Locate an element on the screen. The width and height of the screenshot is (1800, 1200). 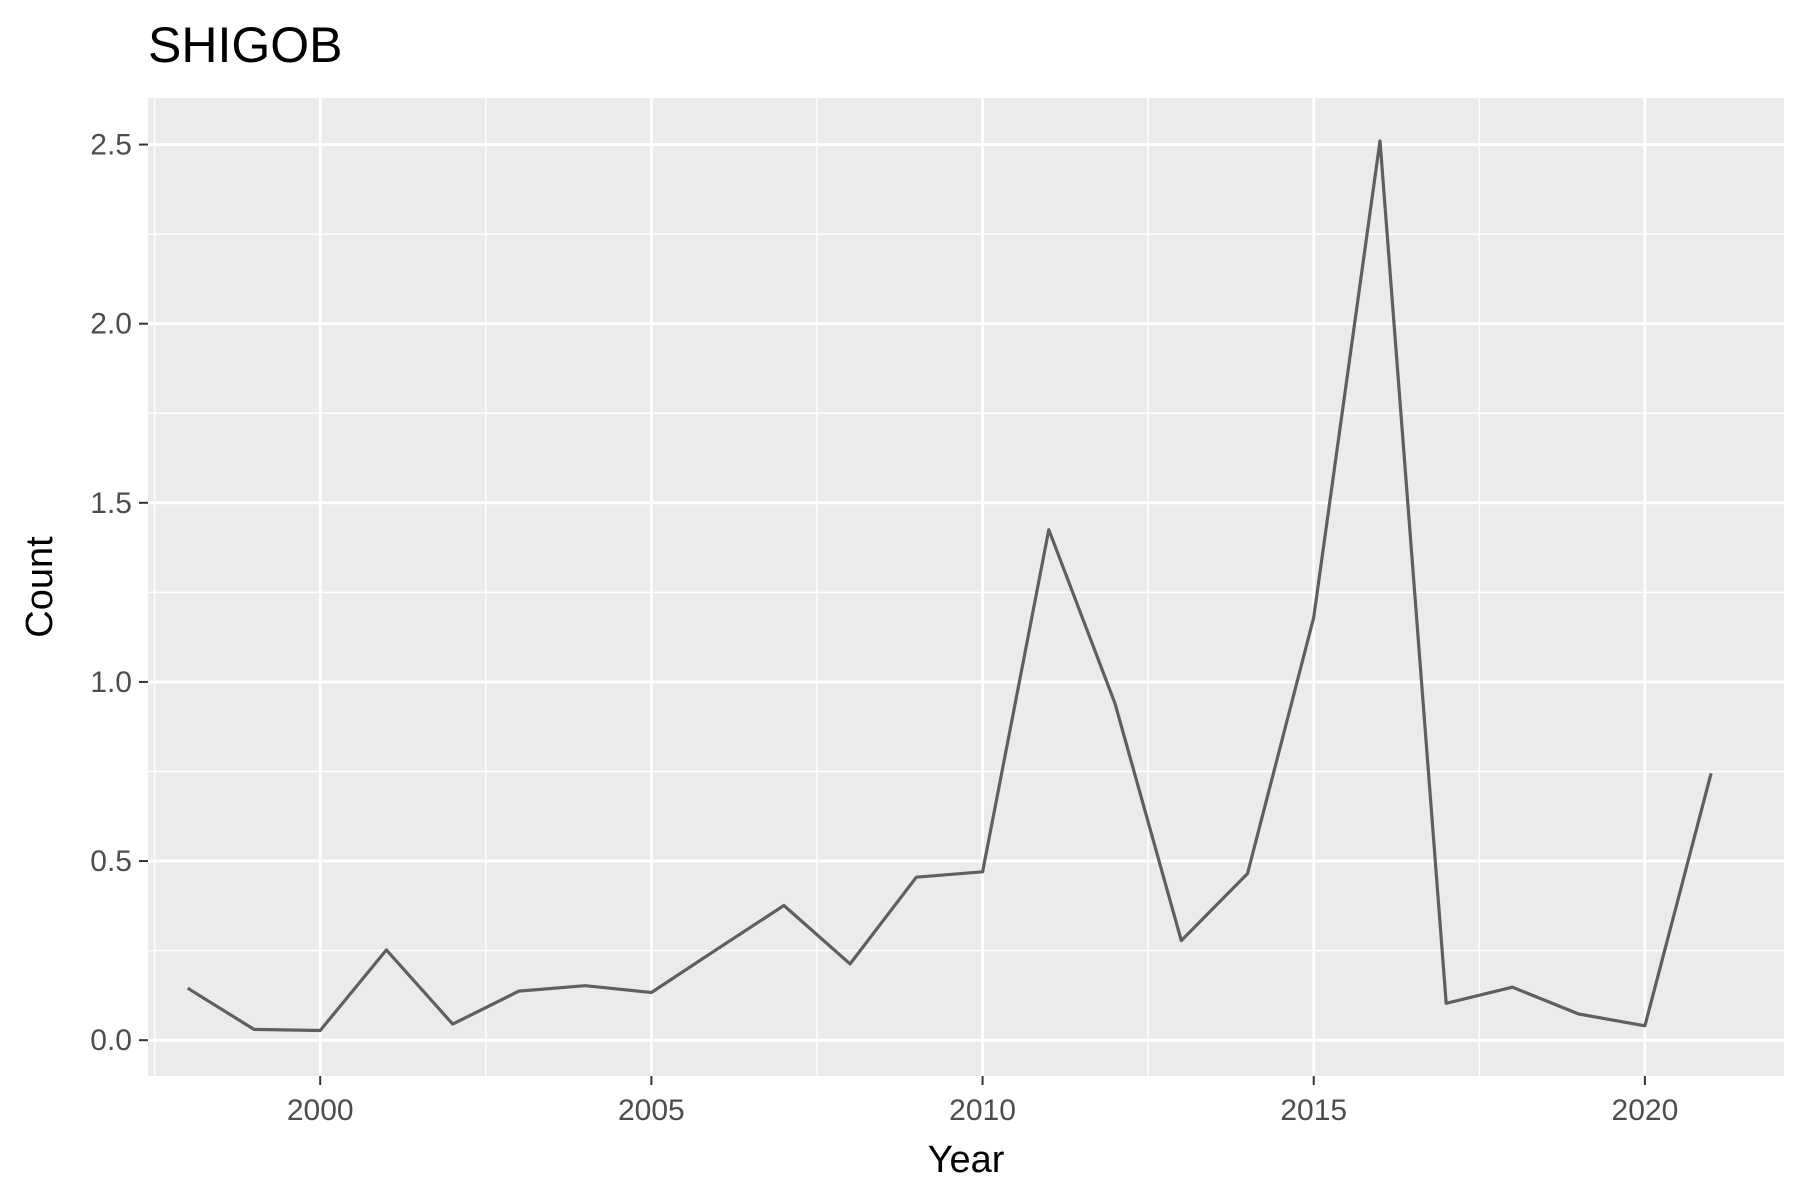
chart-title: SHIGOB is located at coordinates (245, 45).